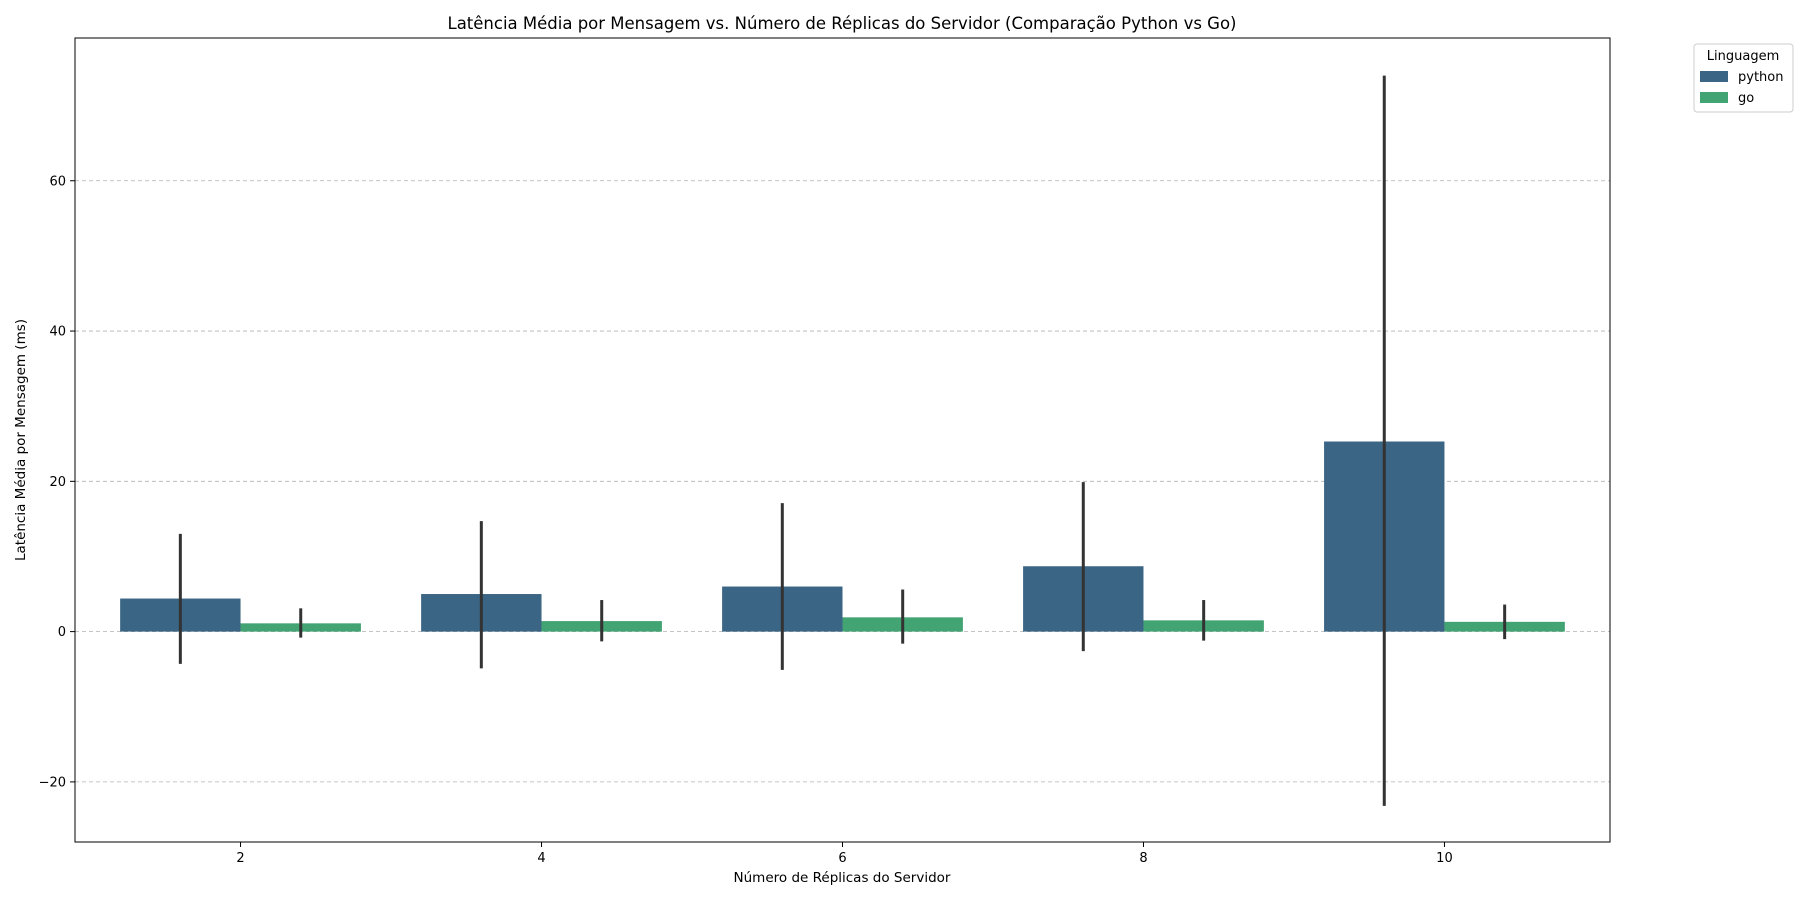 This screenshot has width=1800, height=900. Describe the element at coordinates (1746, 98) in the screenshot. I see `legend-label-go: go` at that location.